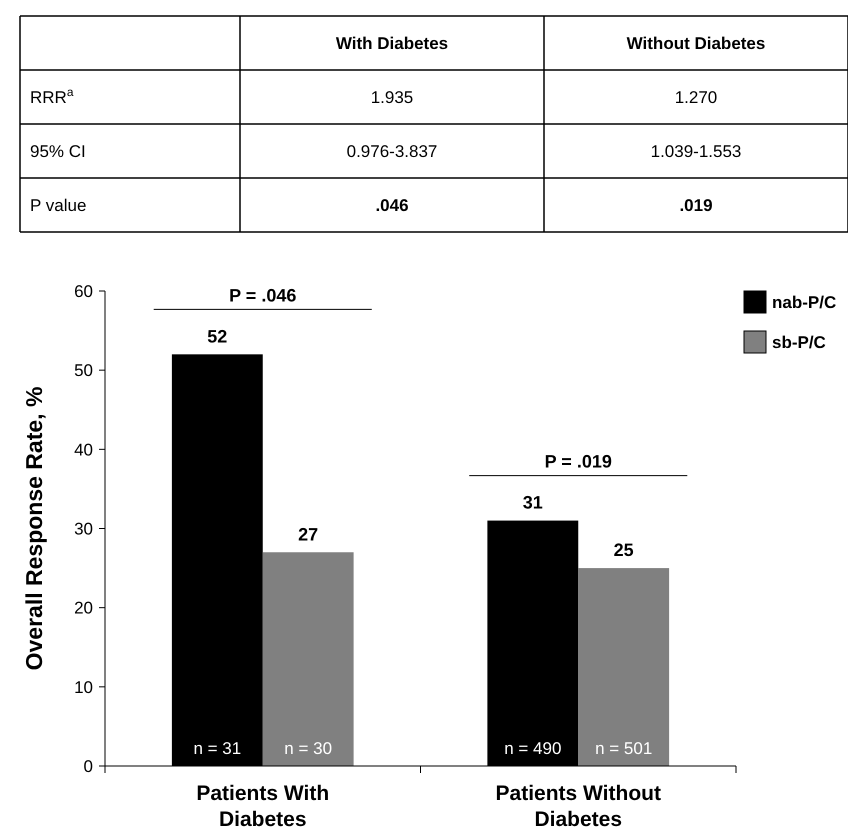 This screenshot has height=827, width=864. What do you see at coordinates (533, 748) in the screenshot?
I see `annotation: n = 490` at bounding box center [533, 748].